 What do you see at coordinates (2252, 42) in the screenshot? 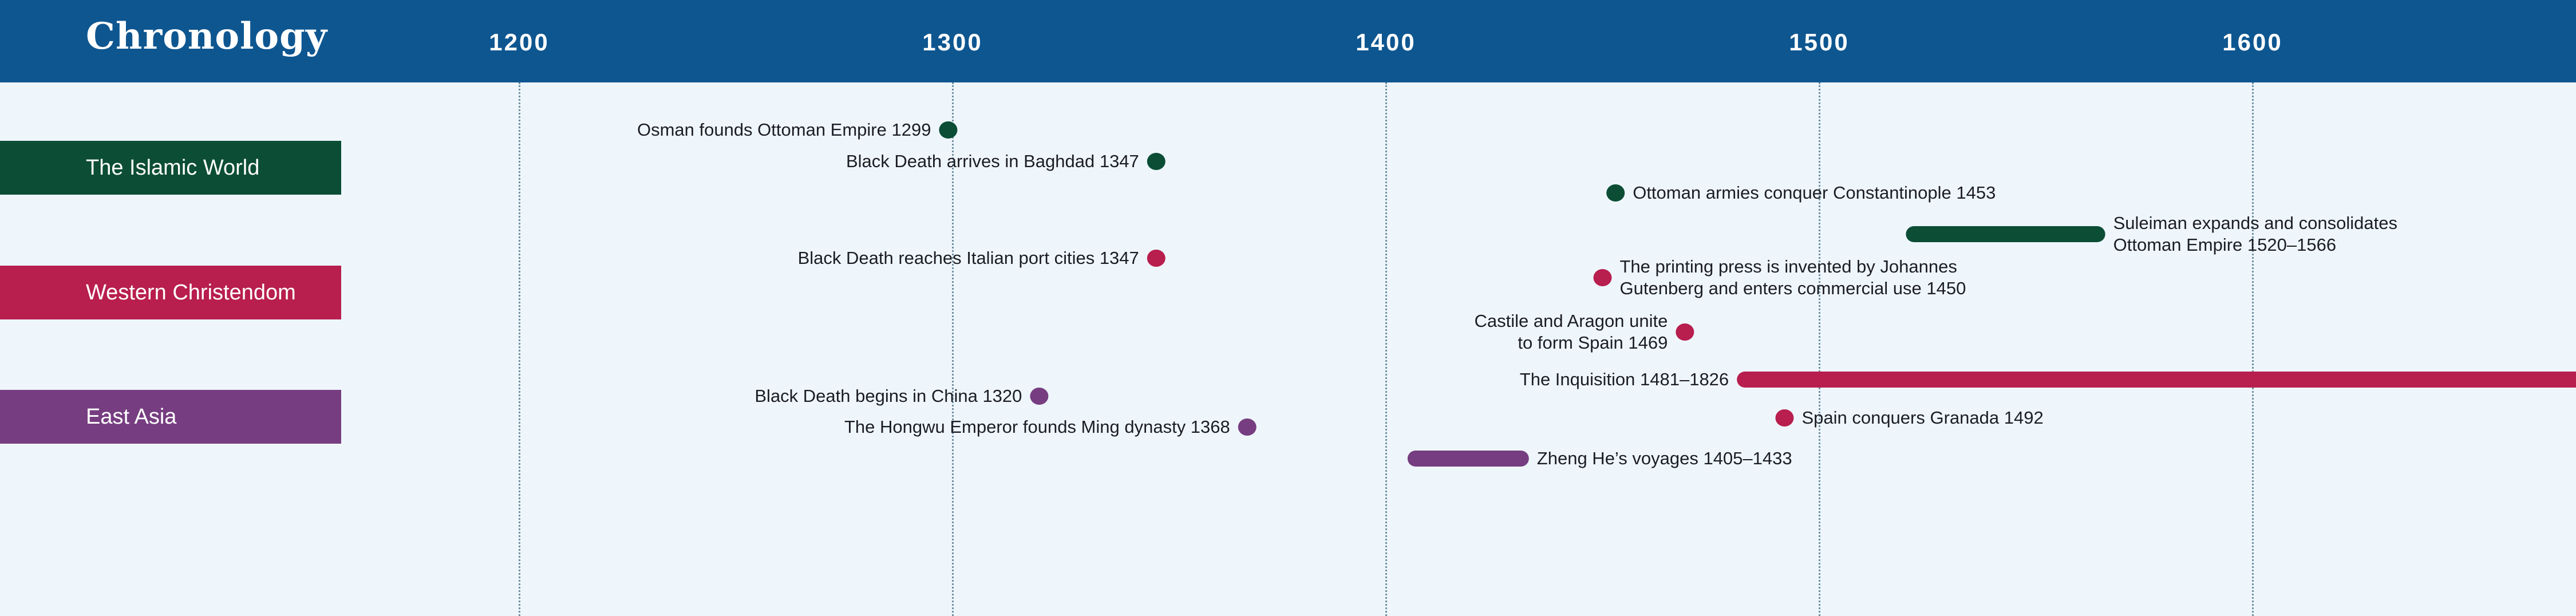
I see `year-label-1600: 1600` at bounding box center [2252, 42].